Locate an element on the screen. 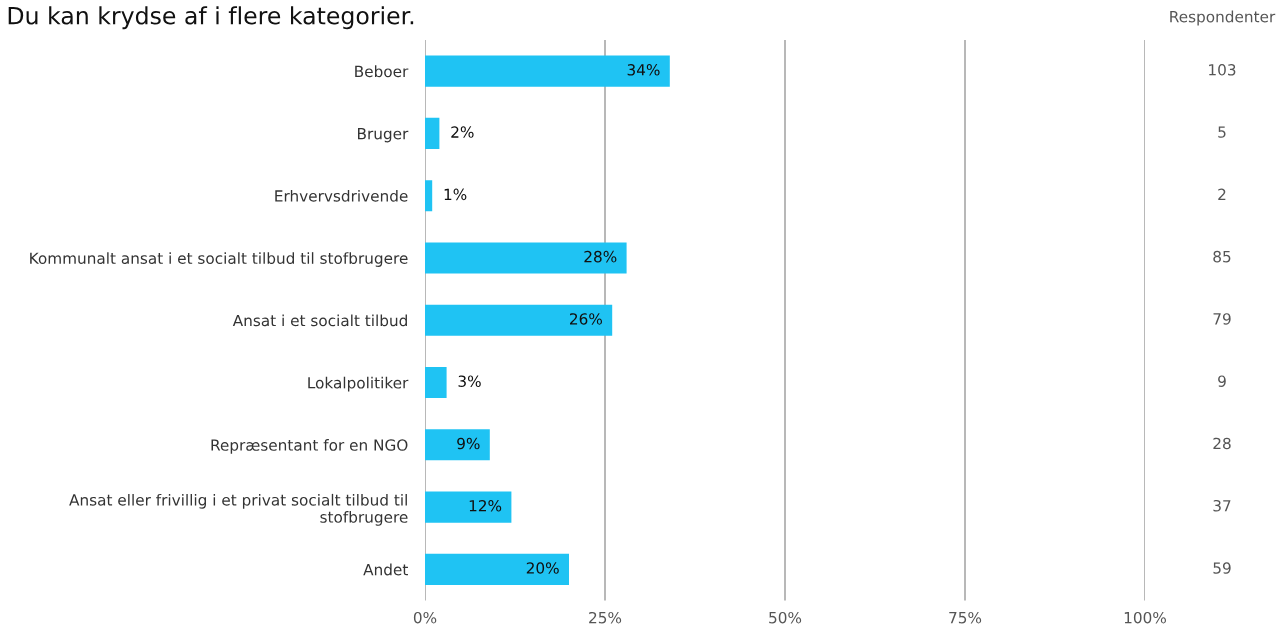 This screenshot has width=1280, height=628. text: 37 is located at coordinates (1222, 505).